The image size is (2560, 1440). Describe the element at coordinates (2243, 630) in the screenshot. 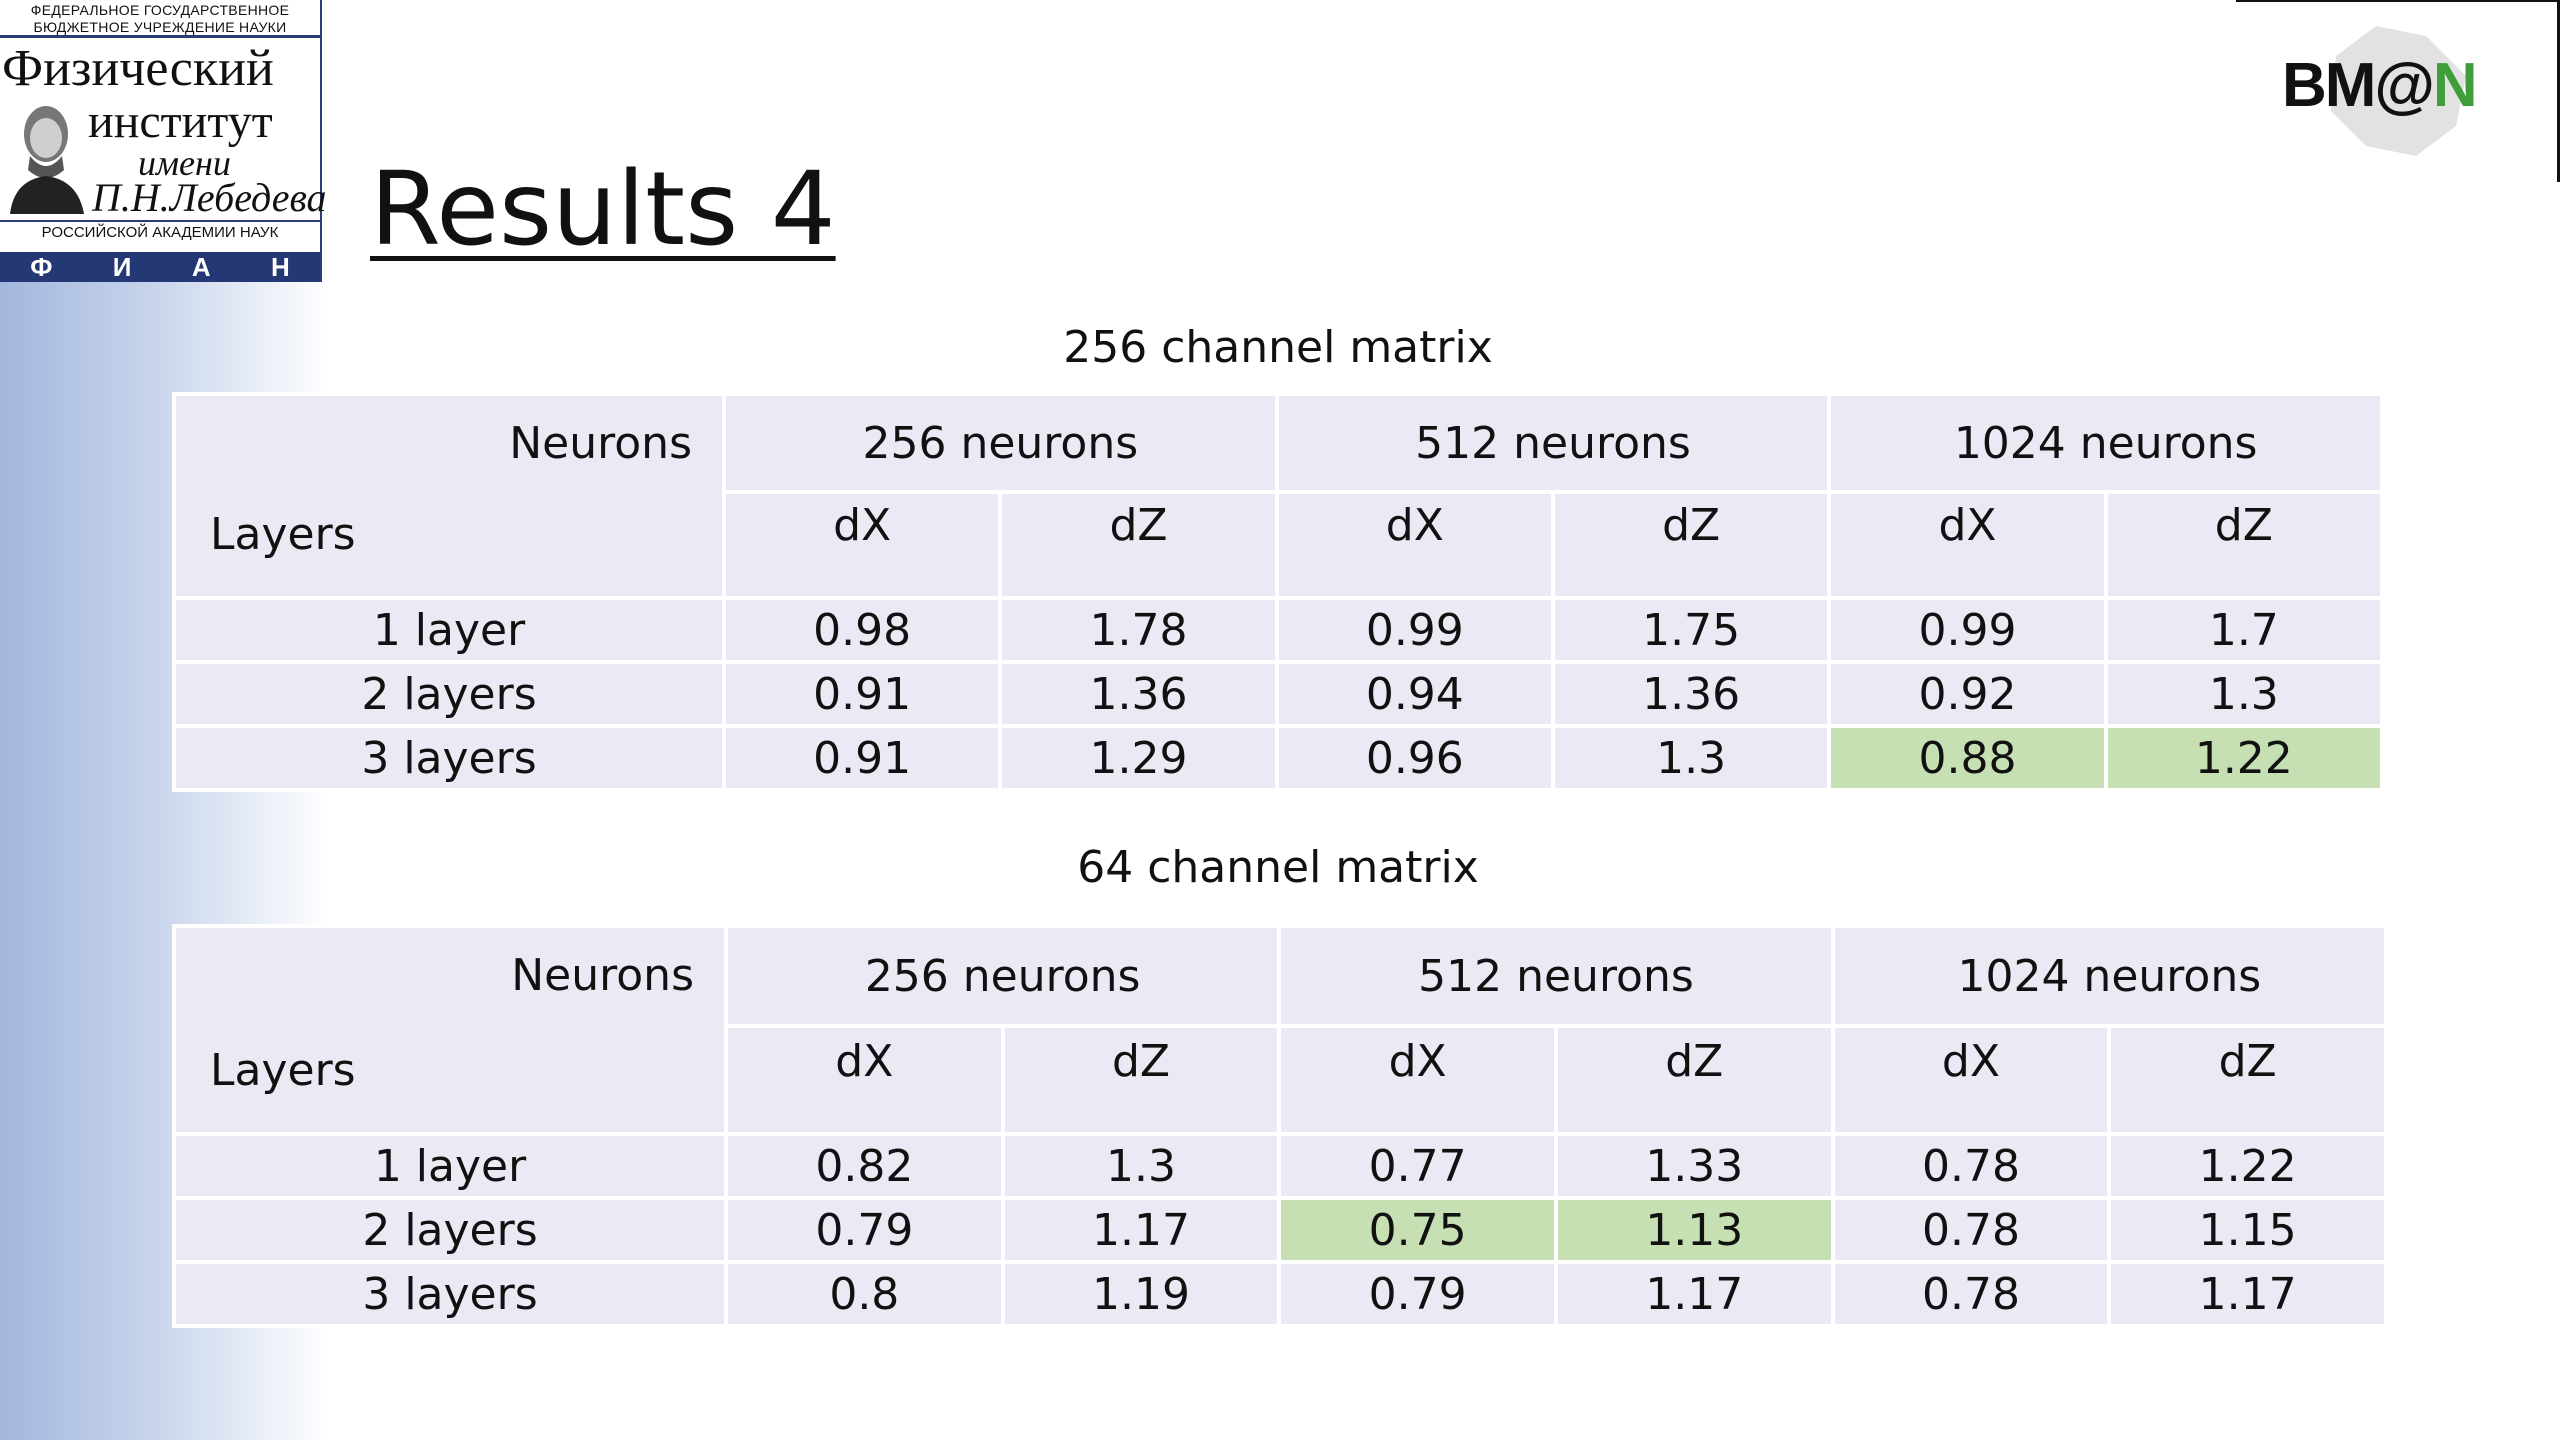

I see `cell: 1.7` at that location.